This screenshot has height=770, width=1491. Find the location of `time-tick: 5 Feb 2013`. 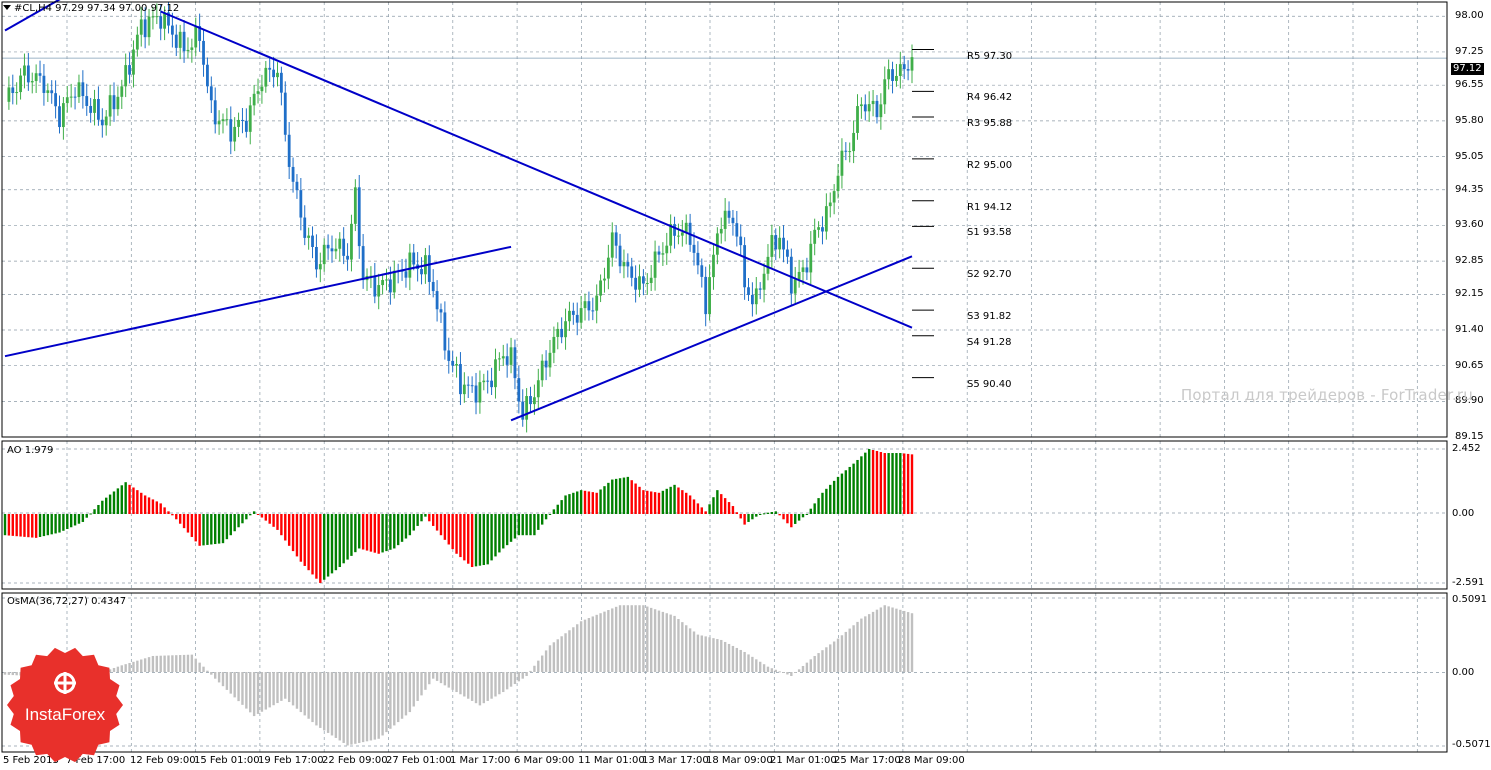

time-tick: 5 Feb 2013 is located at coordinates (31, 760).